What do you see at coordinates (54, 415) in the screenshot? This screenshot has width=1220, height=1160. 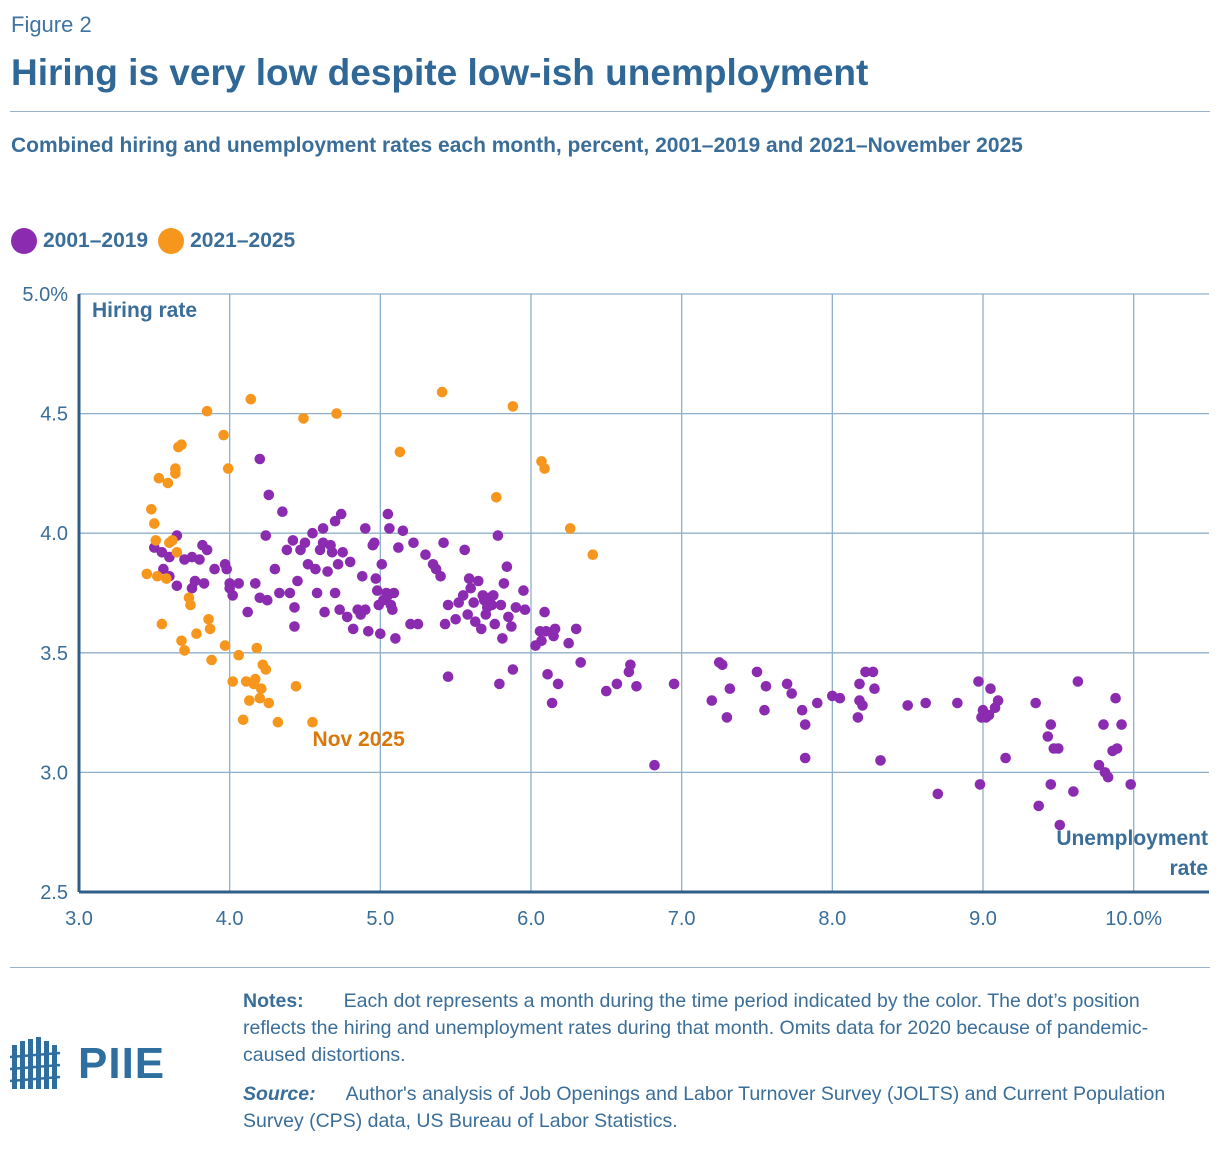 I see `y-tick-label: 4.5` at bounding box center [54, 415].